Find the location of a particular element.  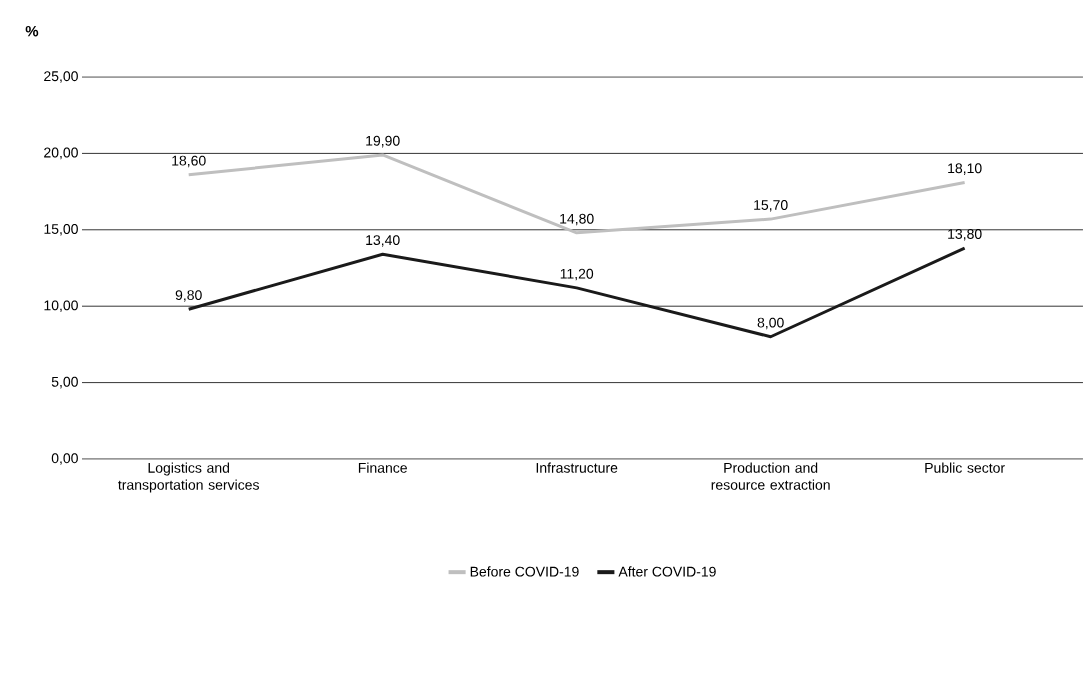

y-tick-label: 5,00 is located at coordinates (64, 382).